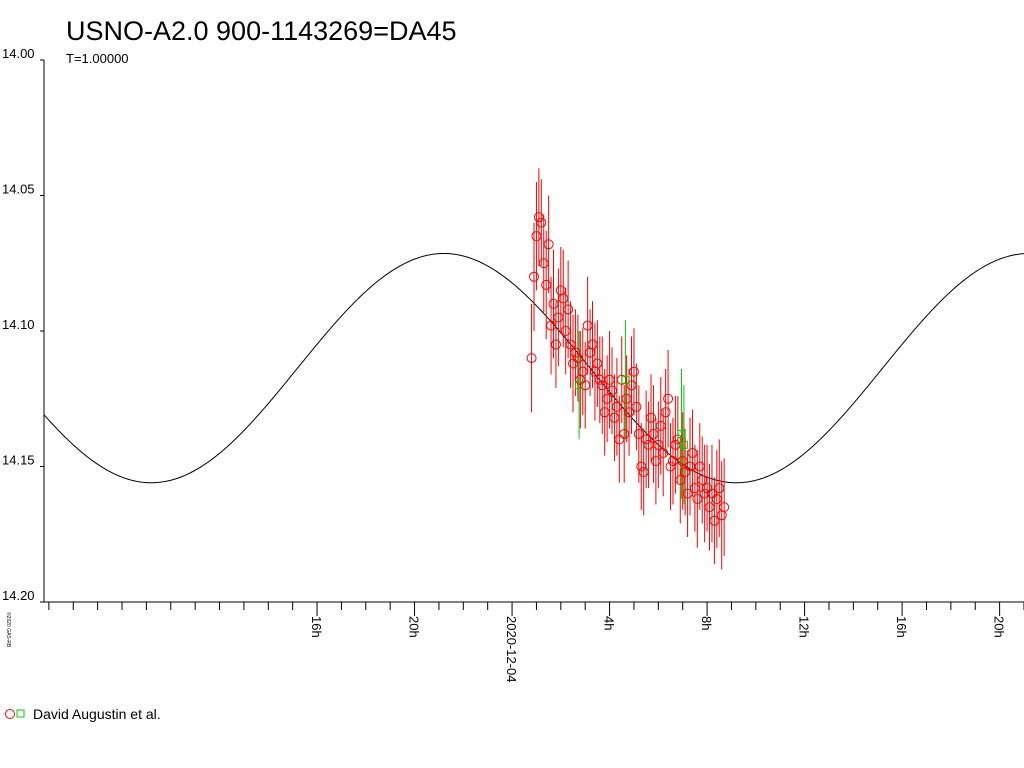 This screenshot has width=1024, height=768. What do you see at coordinates (511, 649) in the screenshot?
I see `x-tick-label: 2020-12-04` at bounding box center [511, 649].